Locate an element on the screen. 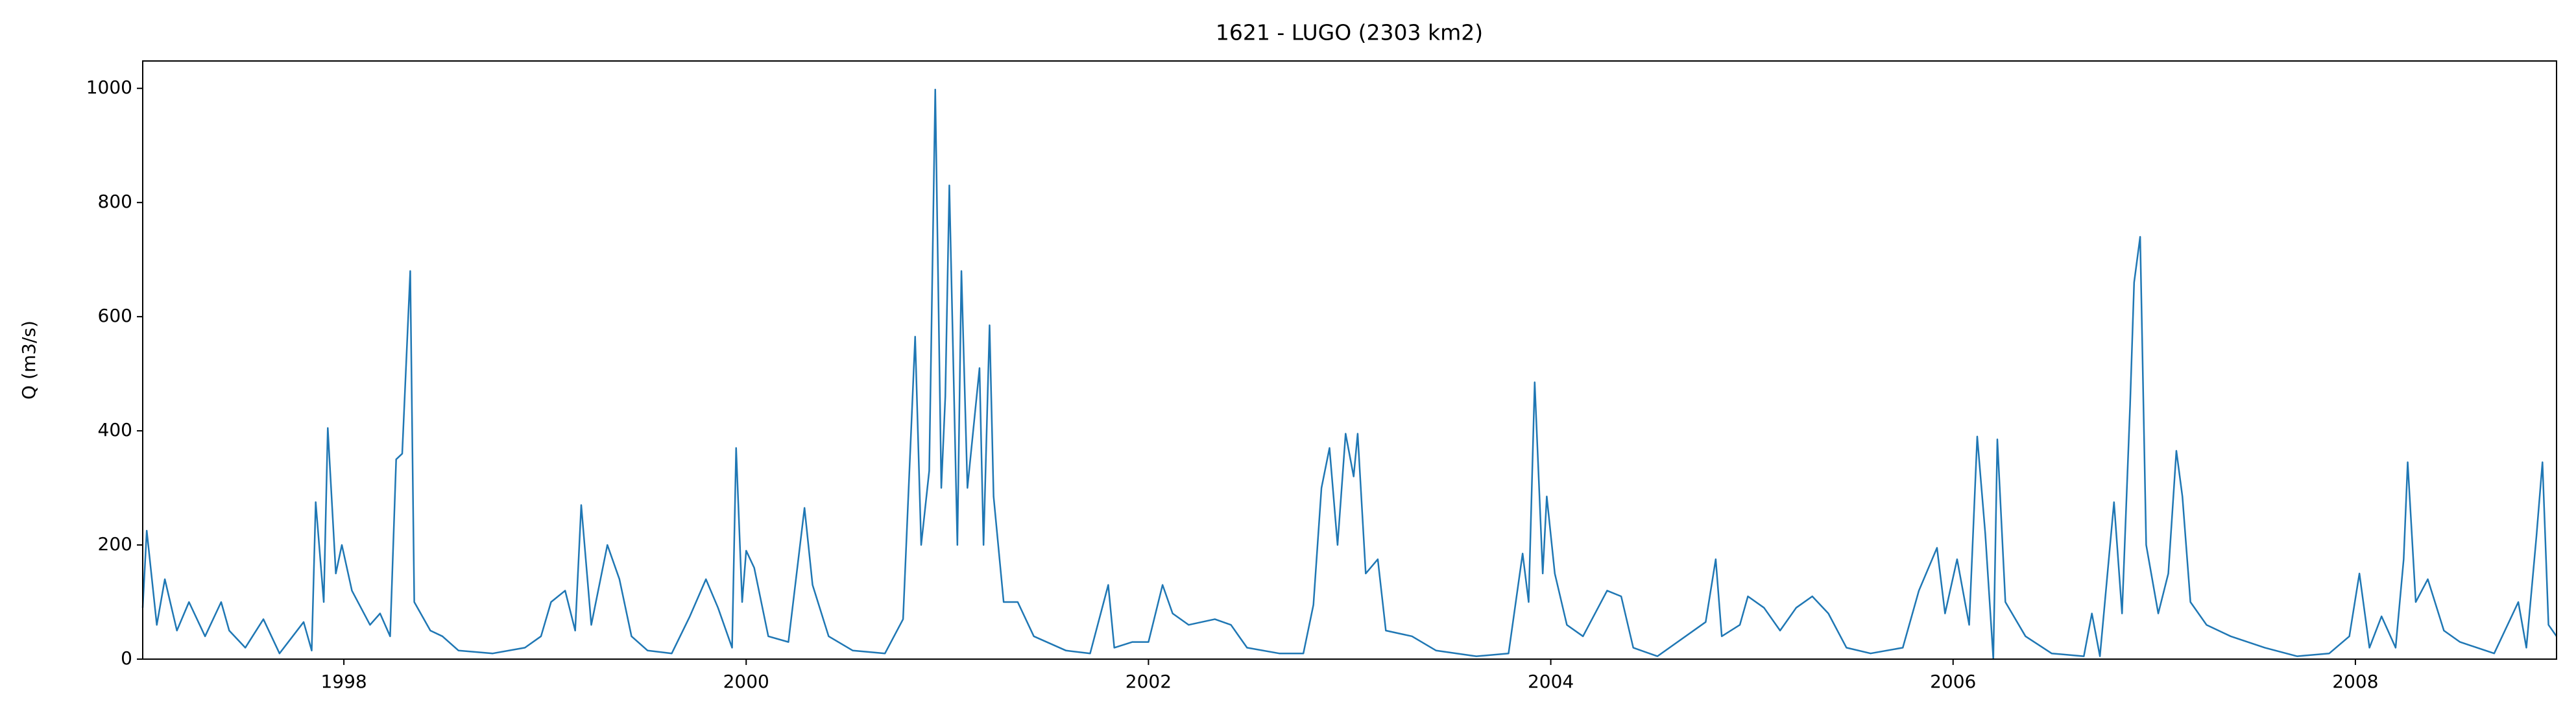 This screenshot has width=2576, height=724. chart-title: 1621 - LUGO (2303 km2) is located at coordinates (1349, 32).